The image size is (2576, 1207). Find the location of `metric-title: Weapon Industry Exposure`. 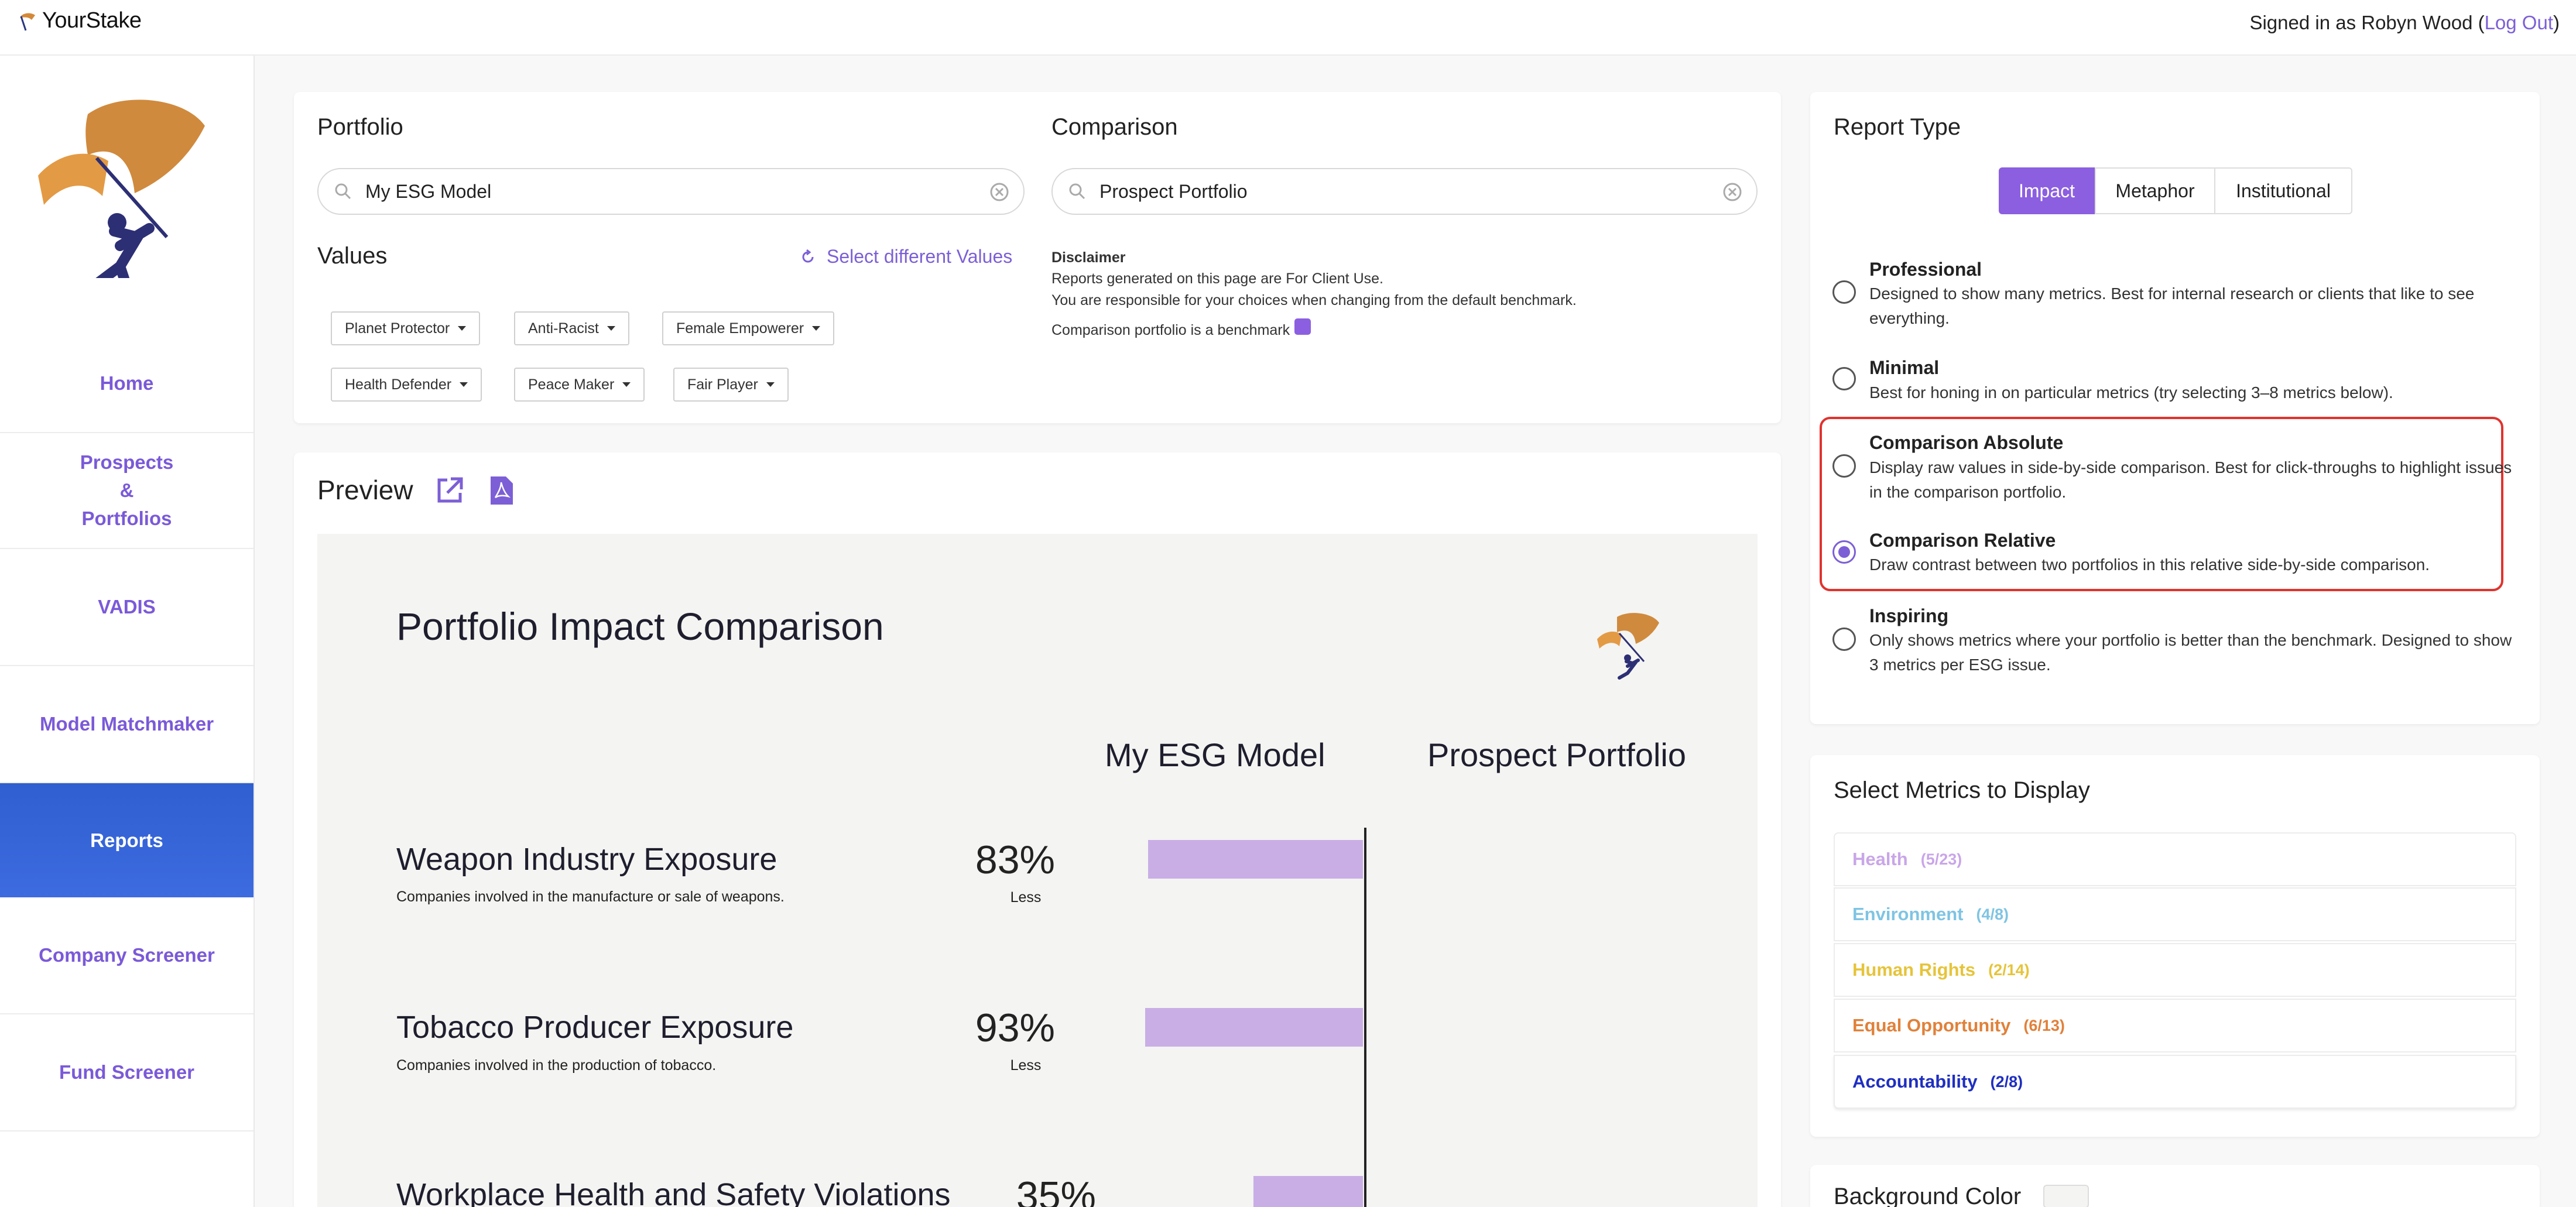

metric-title: Weapon Industry Exposure is located at coordinates (586, 860).